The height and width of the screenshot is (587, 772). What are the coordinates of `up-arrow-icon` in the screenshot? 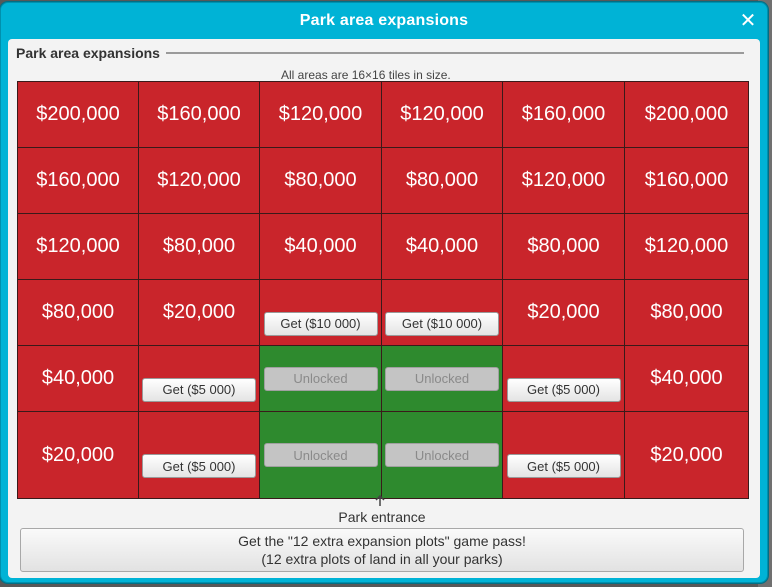 It's located at (380, 500).